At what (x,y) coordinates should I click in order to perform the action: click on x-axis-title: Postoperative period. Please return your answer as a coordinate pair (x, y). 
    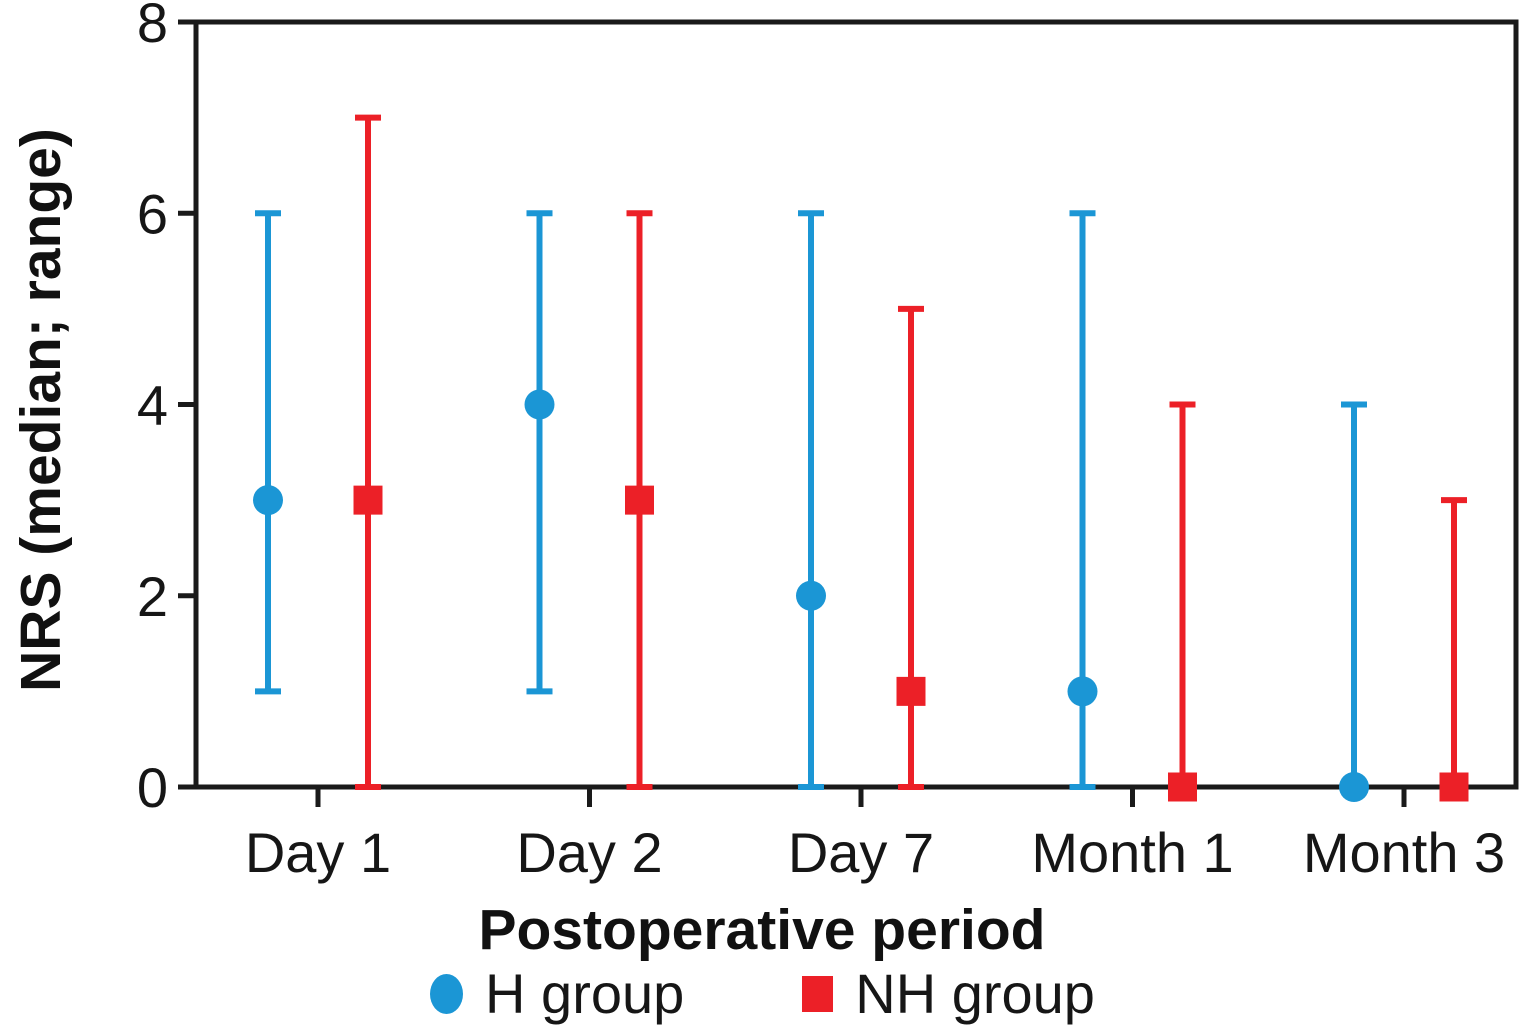
    Looking at the image, I should click on (762, 930).